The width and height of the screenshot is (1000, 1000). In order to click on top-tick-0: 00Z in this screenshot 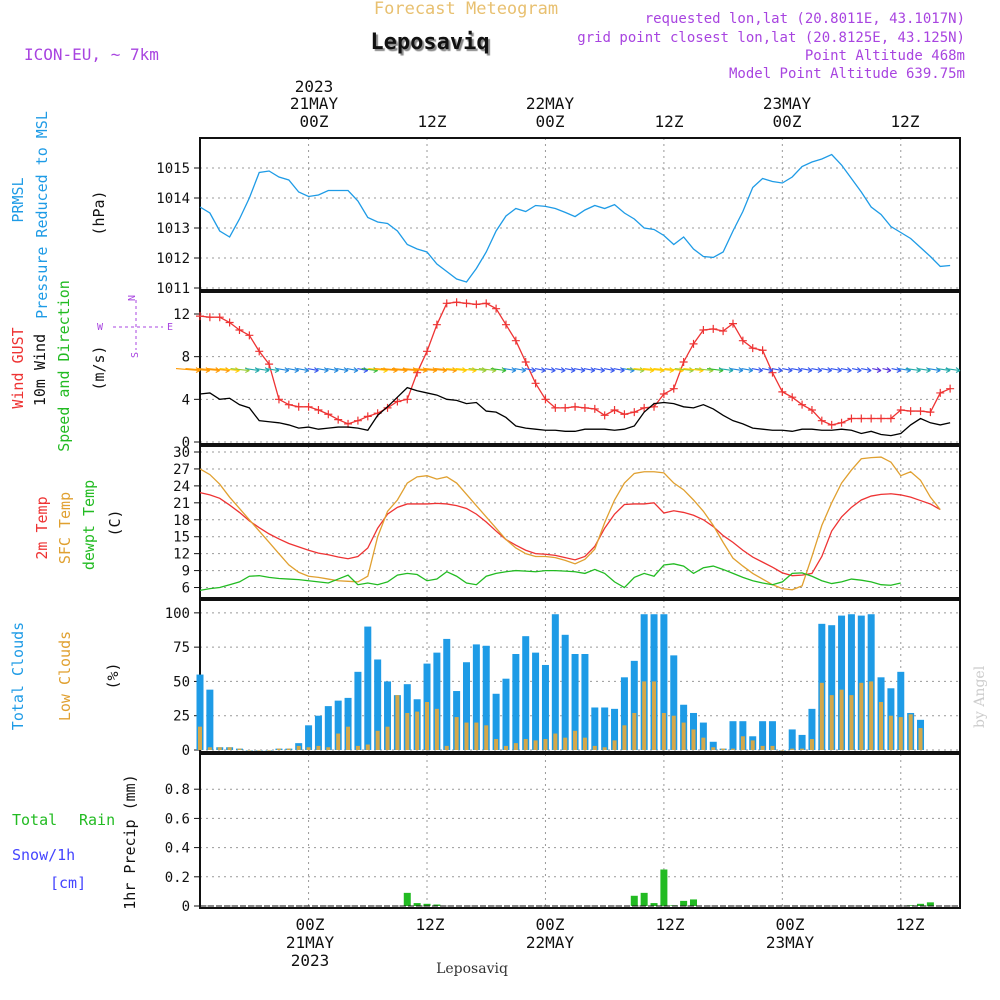, I will do `click(314, 121)`.